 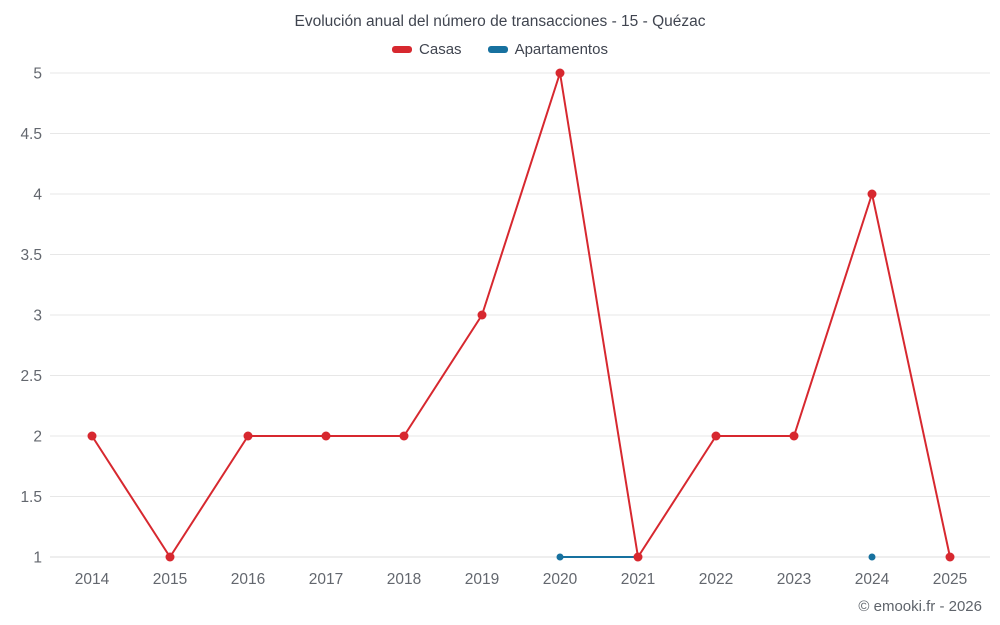 What do you see at coordinates (170, 579) in the screenshot?
I see `x-tick-label: 2015` at bounding box center [170, 579].